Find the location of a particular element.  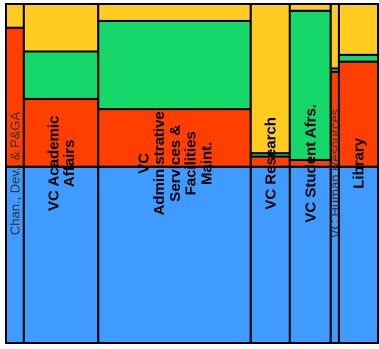

column-label-line: VC Student Afrs. is located at coordinates (311, 163).